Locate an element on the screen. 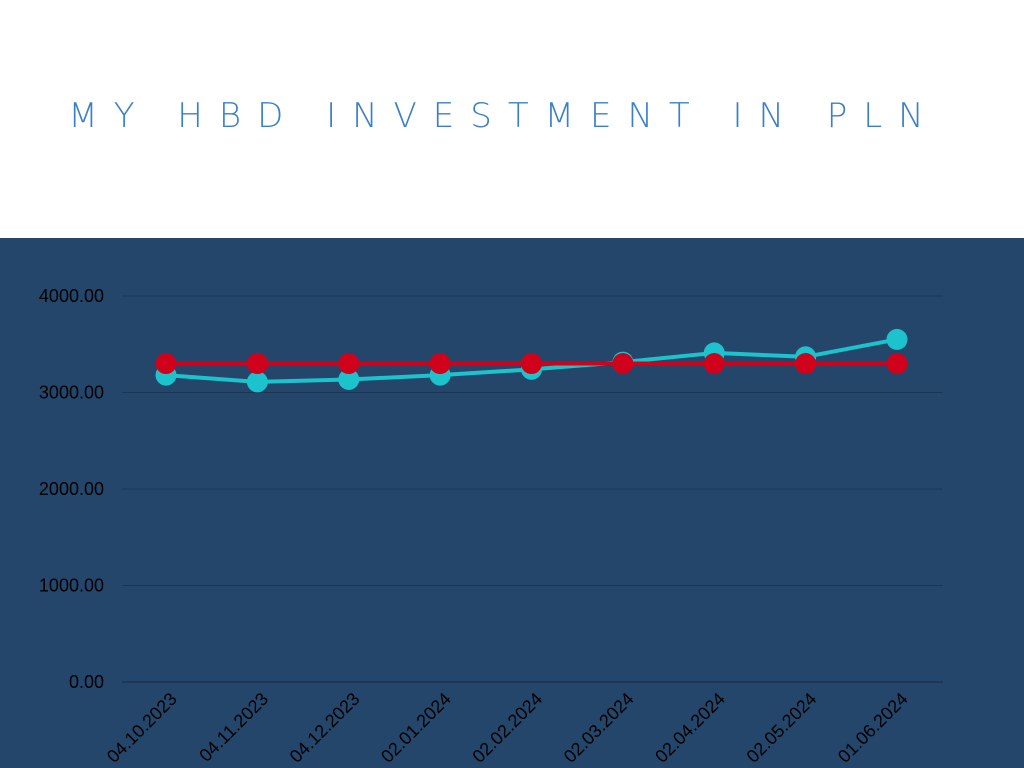 The height and width of the screenshot is (768, 1024). y-tick-label: 4000.00 is located at coordinates (71, 296).